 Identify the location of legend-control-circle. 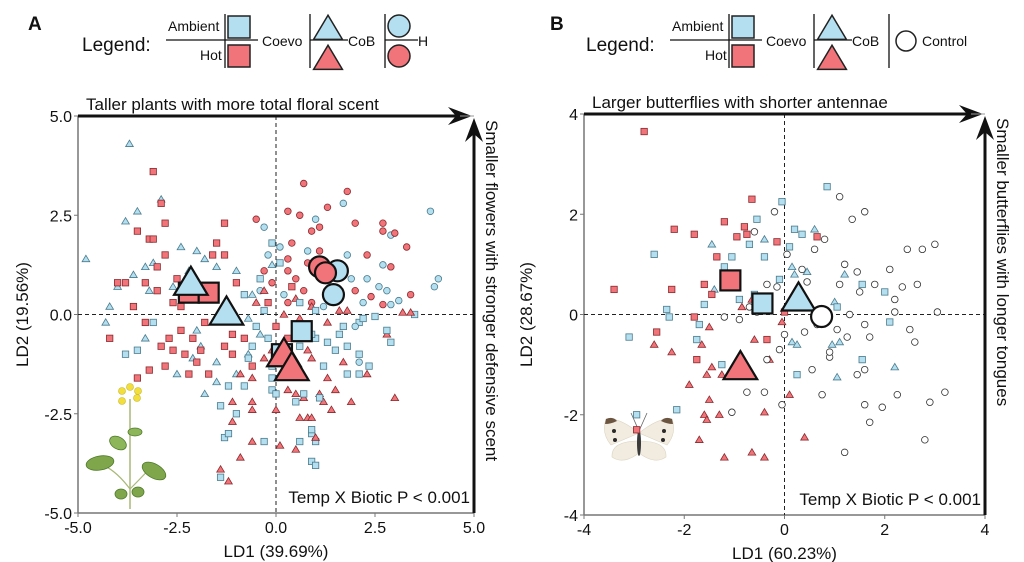
(906, 41).